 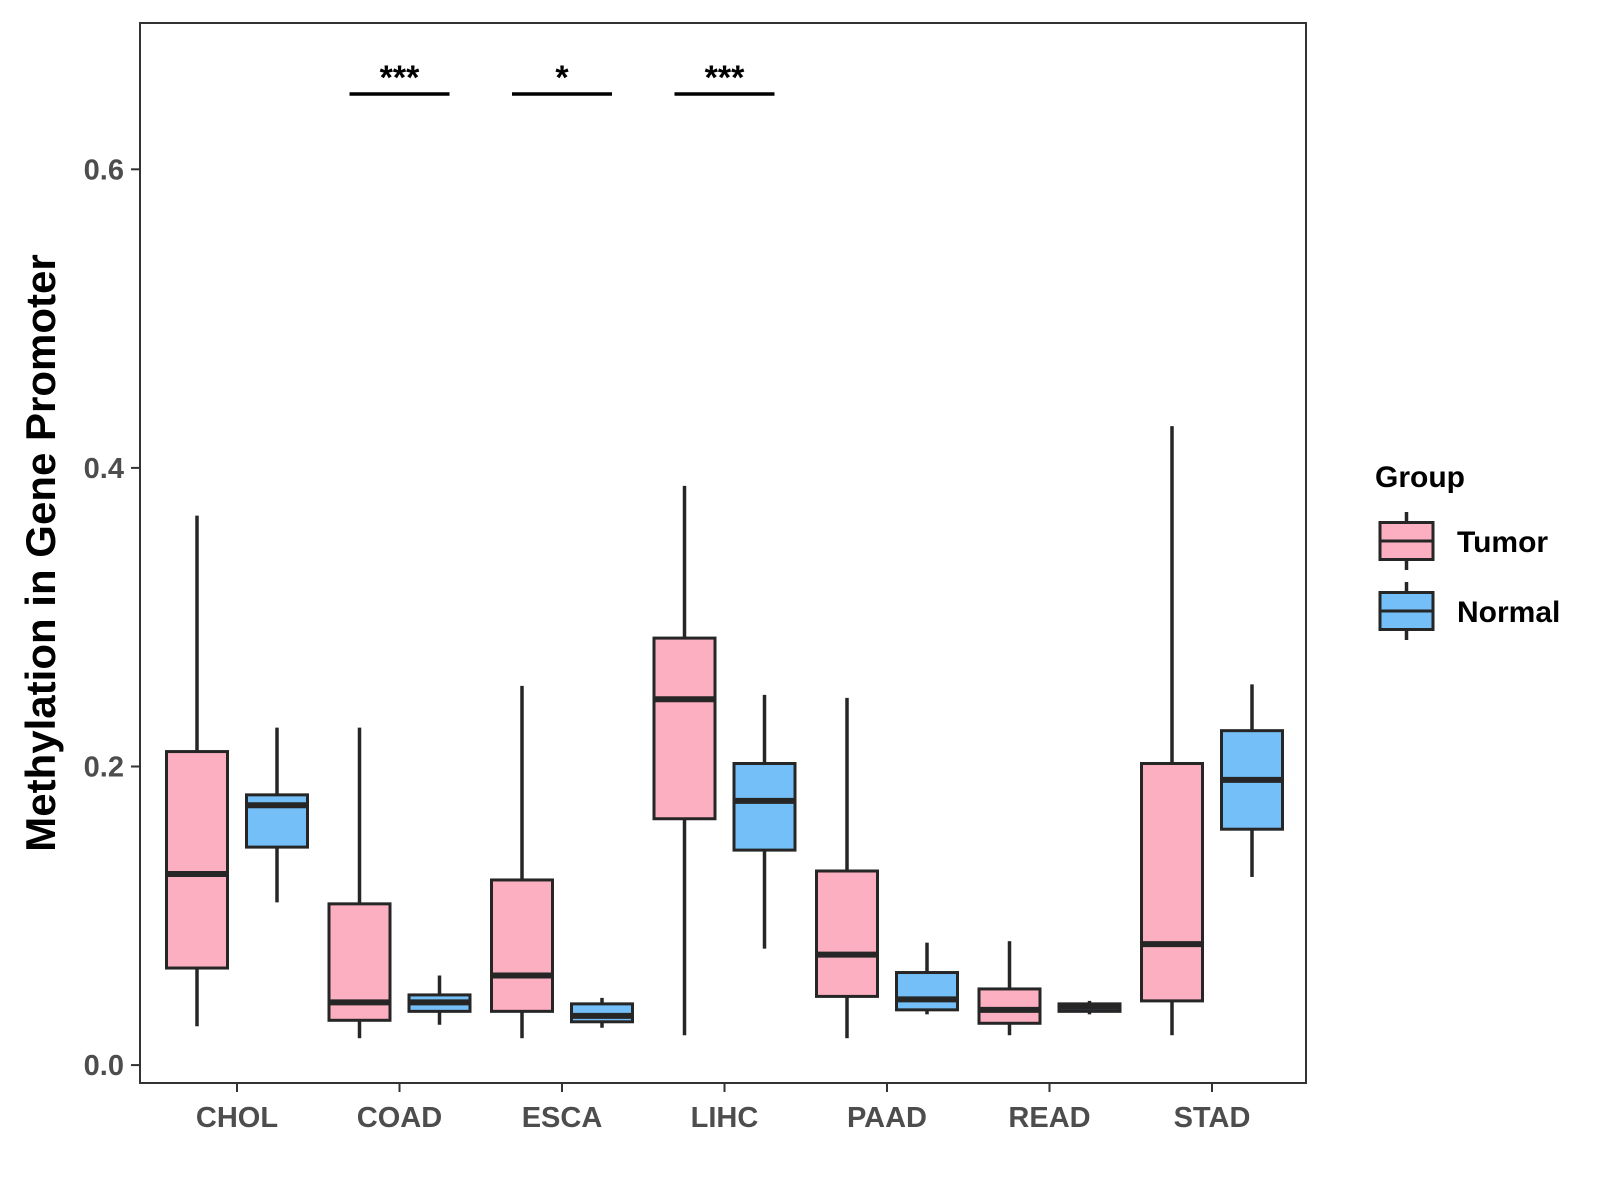 I want to click on box-tumor-coad, so click(x=359, y=883).